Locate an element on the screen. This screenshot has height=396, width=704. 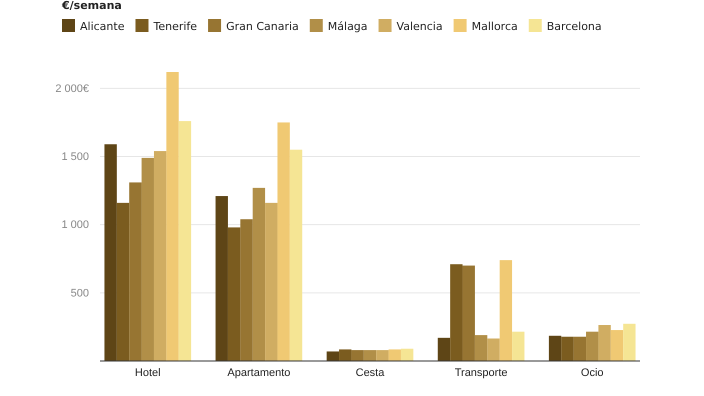
x-tick-label: Transporte is located at coordinates (481, 373).